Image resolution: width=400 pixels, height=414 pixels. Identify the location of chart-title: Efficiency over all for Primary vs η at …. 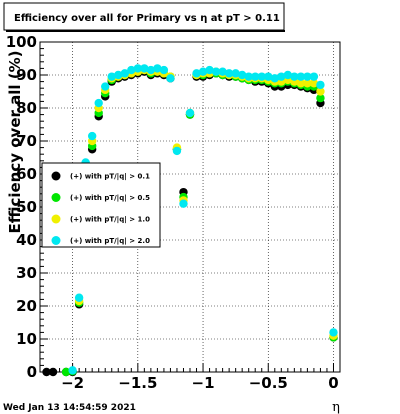
(147, 18).